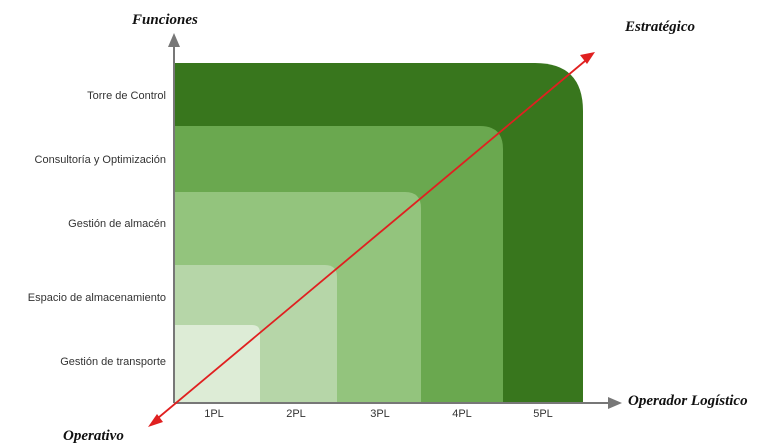  I want to click on operative-arrowhead, so click(155, 420).